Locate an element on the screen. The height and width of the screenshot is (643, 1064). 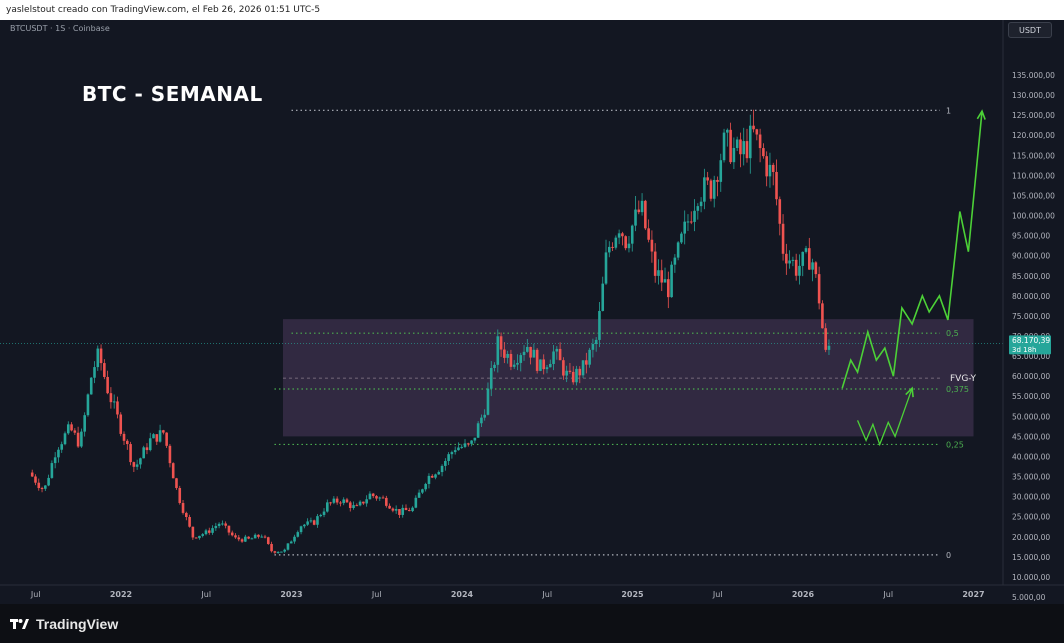
fib-label: 0 is located at coordinates (948, 555).